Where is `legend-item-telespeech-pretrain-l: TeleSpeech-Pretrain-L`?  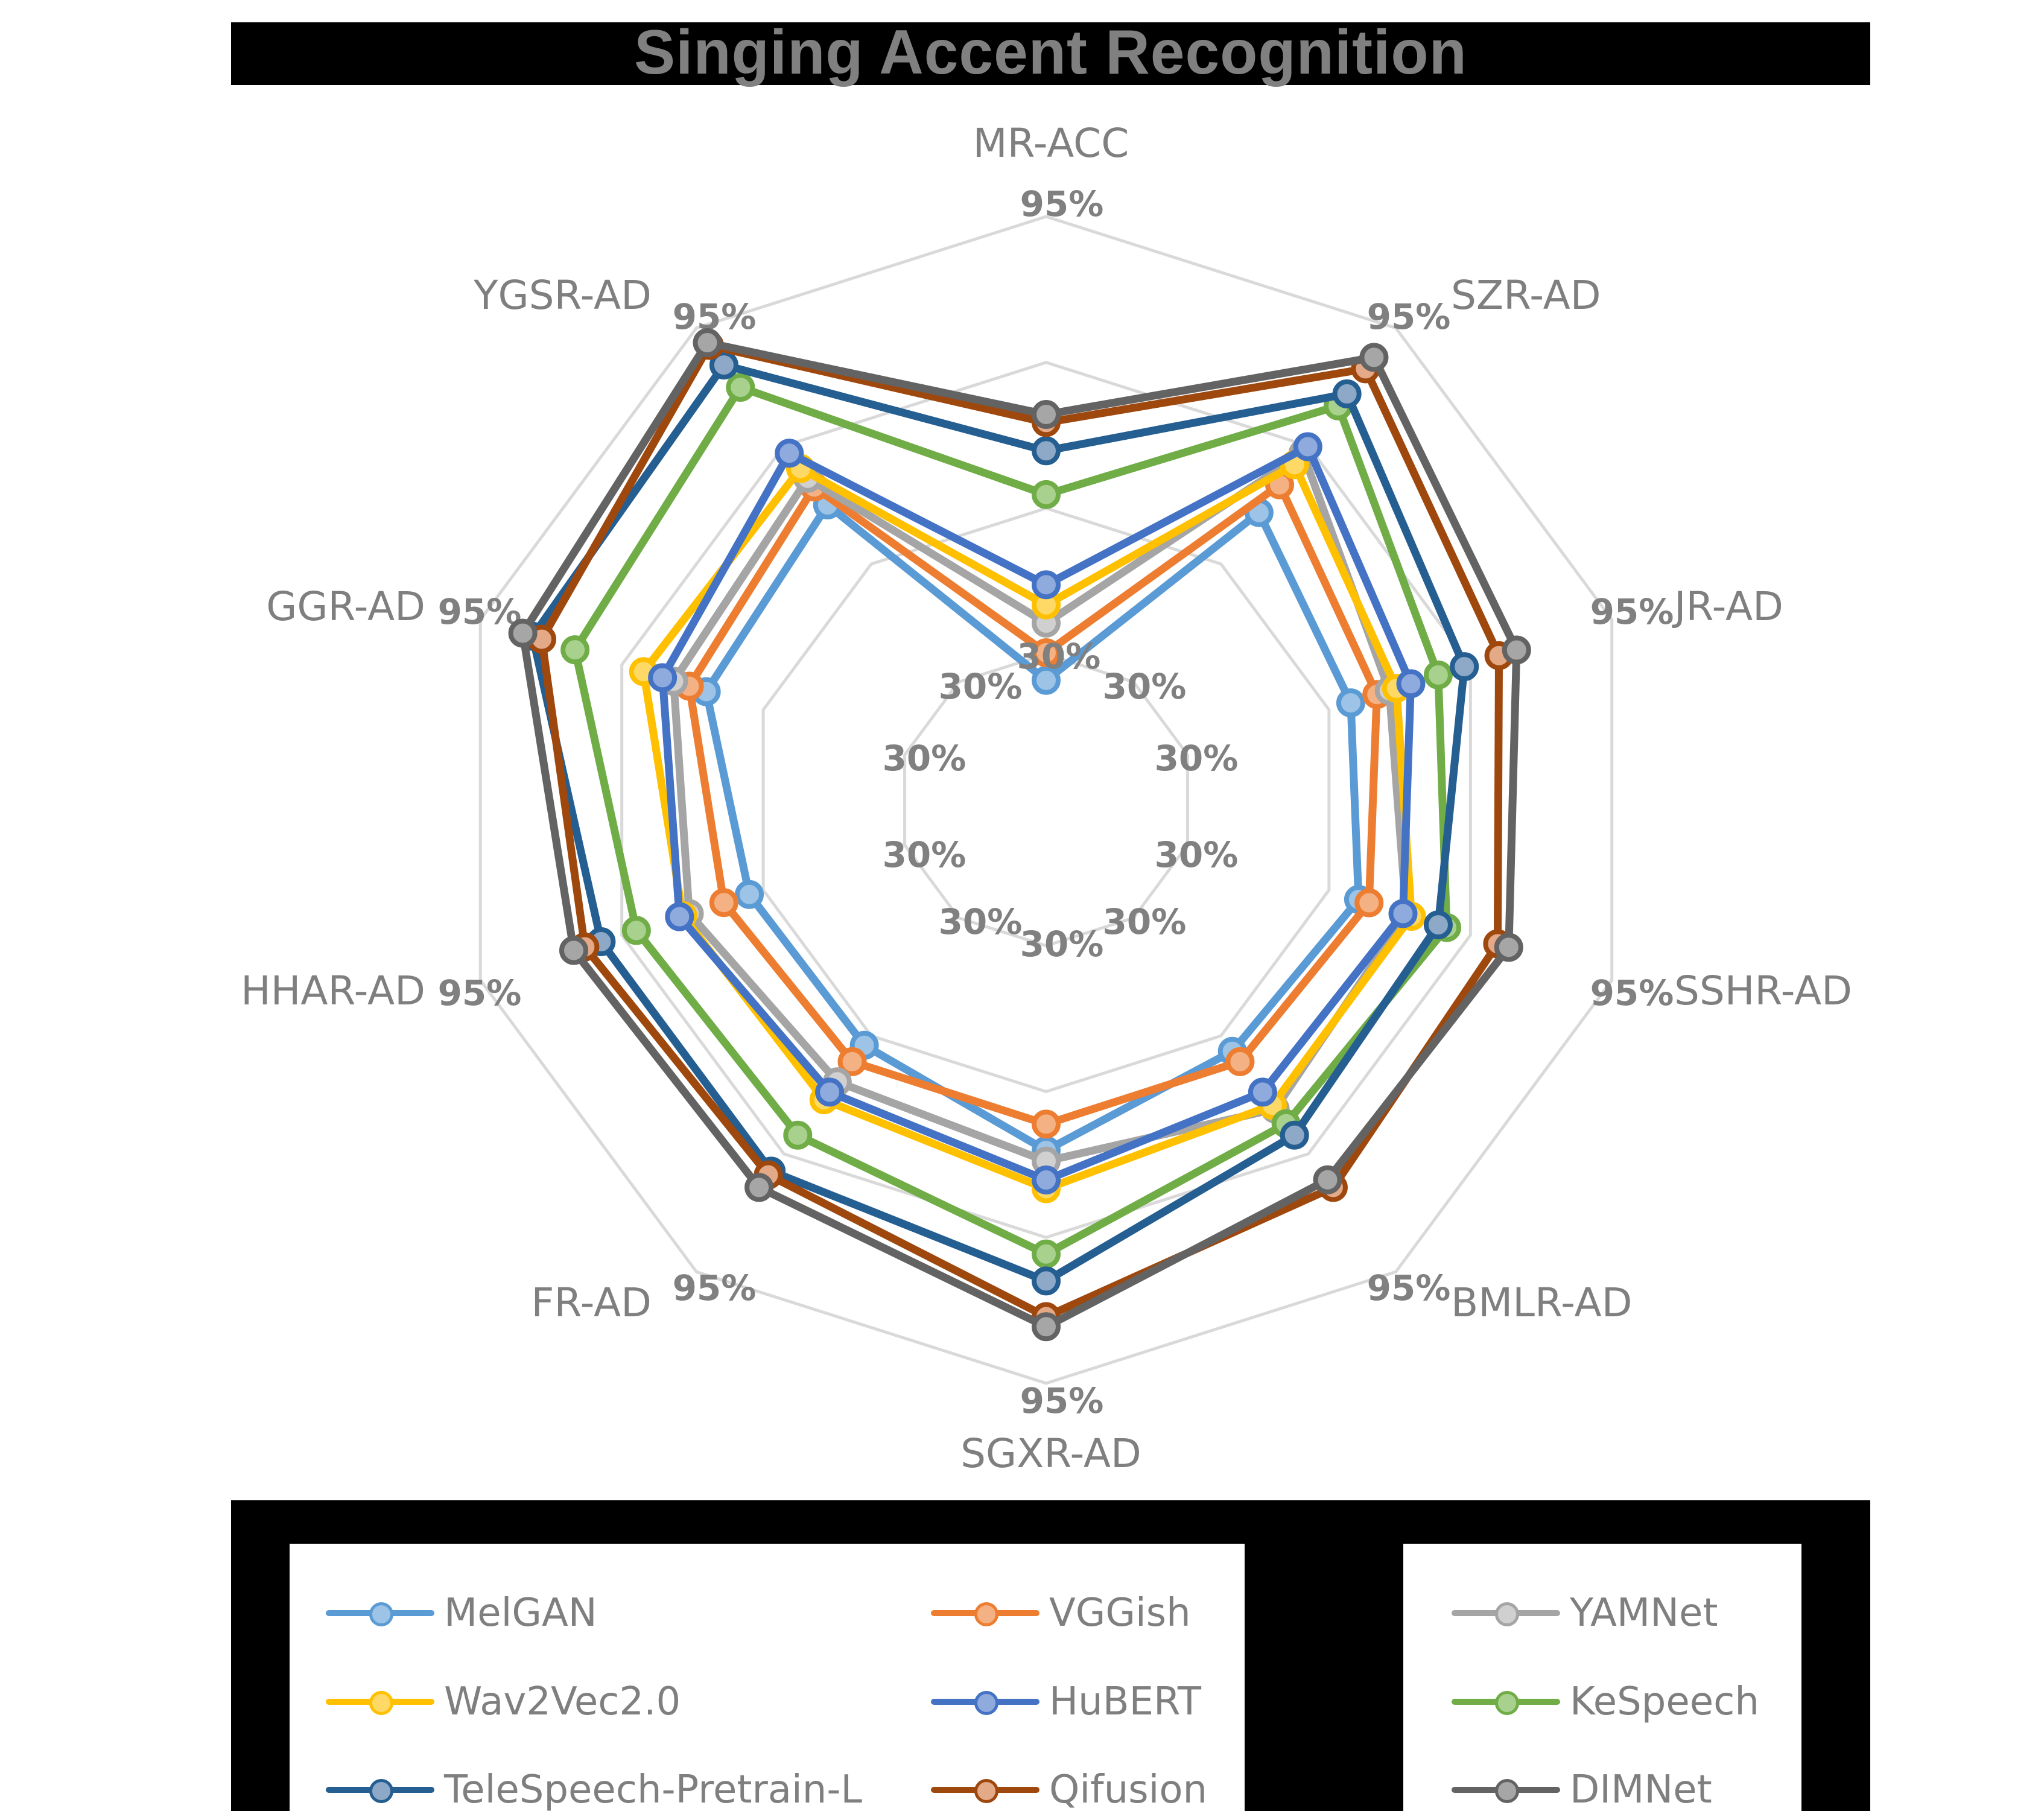 legend-item-telespeech-pretrain-l: TeleSpeech-Pretrain-L is located at coordinates (594, 1790).